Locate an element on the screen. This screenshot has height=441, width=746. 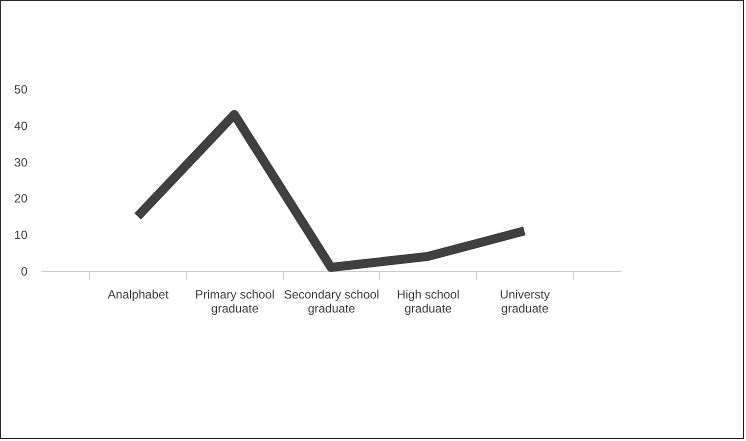
x-tick-label: Primary school graduate is located at coordinates (235, 302).